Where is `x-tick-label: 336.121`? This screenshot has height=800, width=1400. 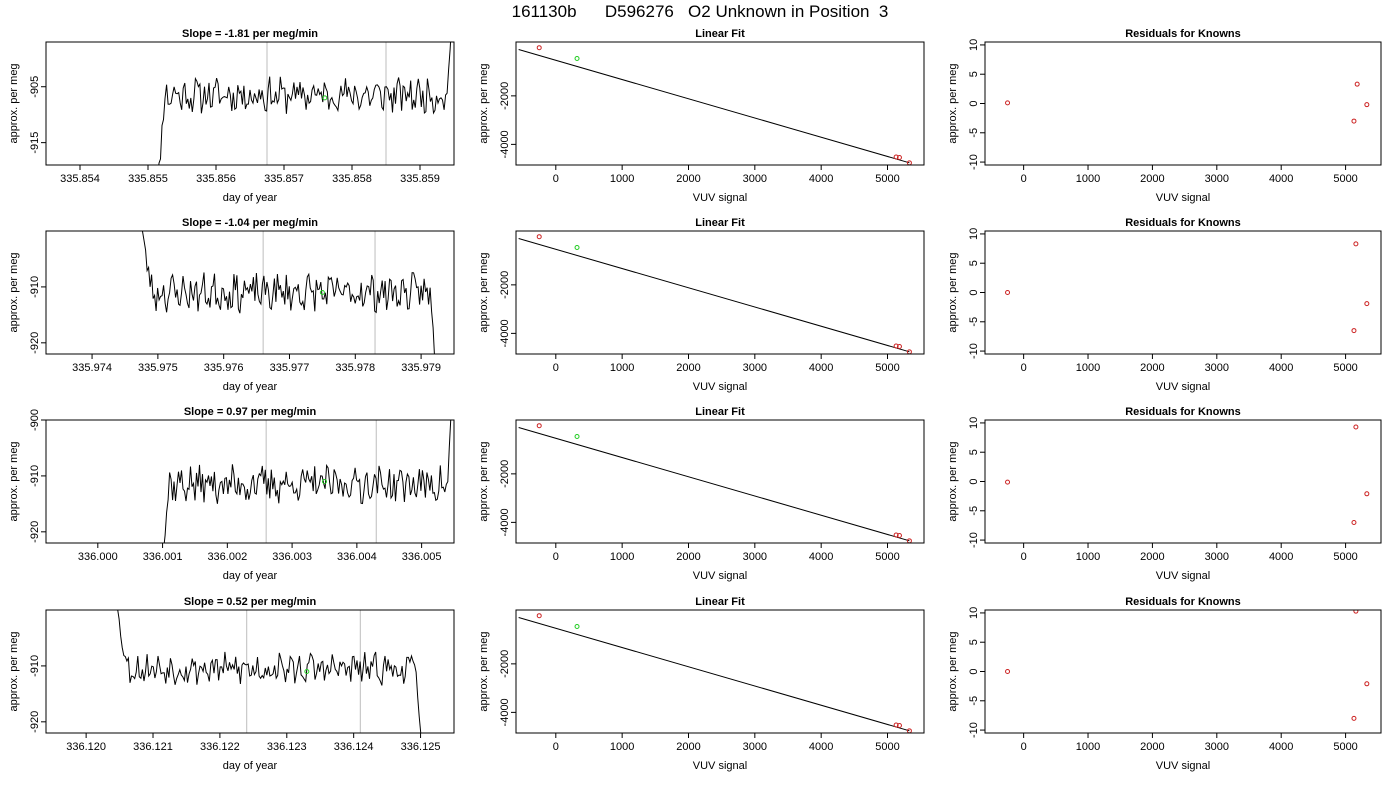 x-tick-label: 336.121 is located at coordinates (153, 747).